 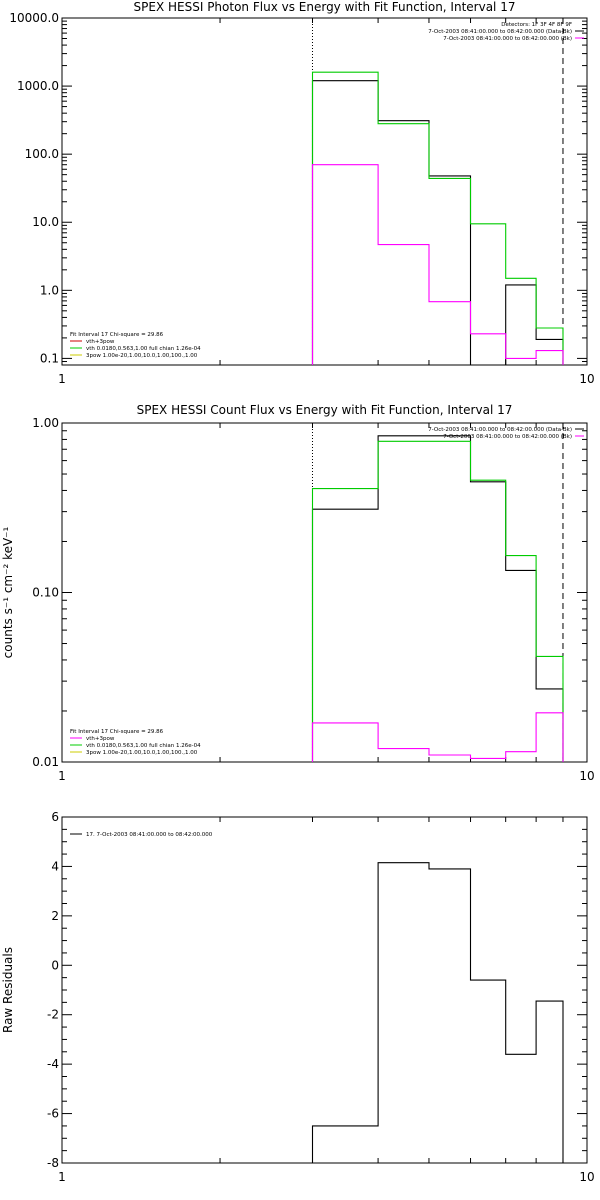 I want to click on y-tick-label: 0, so click(x=55, y=965).